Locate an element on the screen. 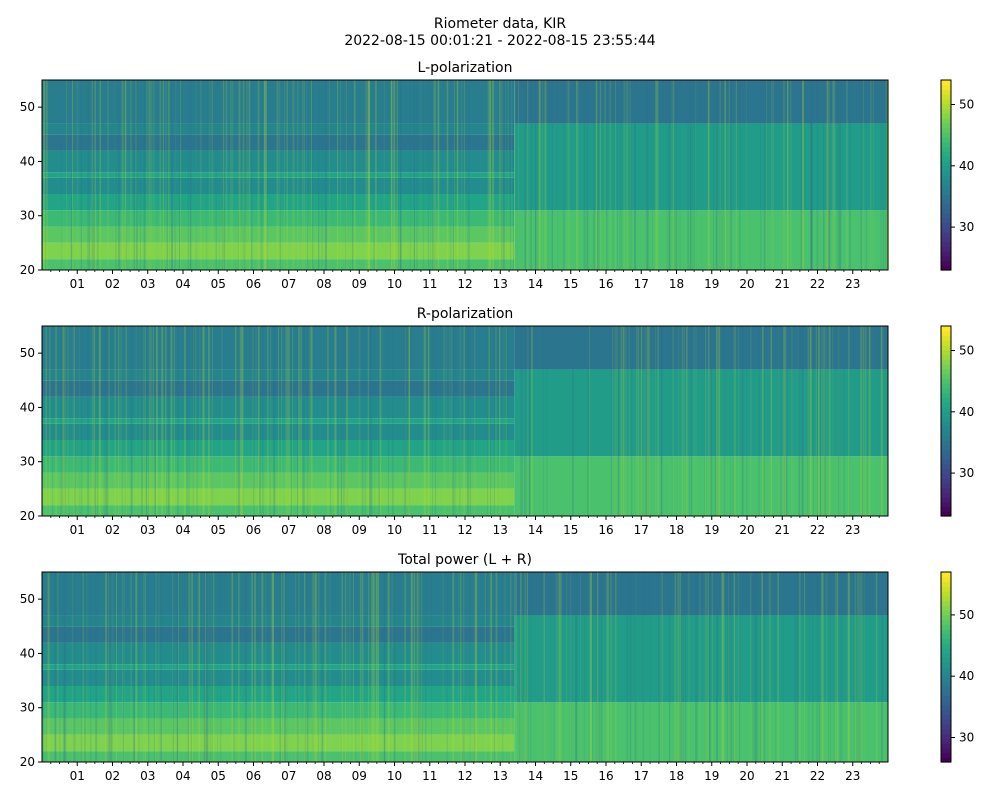  x-tick-label: 16 is located at coordinates (605, 776).